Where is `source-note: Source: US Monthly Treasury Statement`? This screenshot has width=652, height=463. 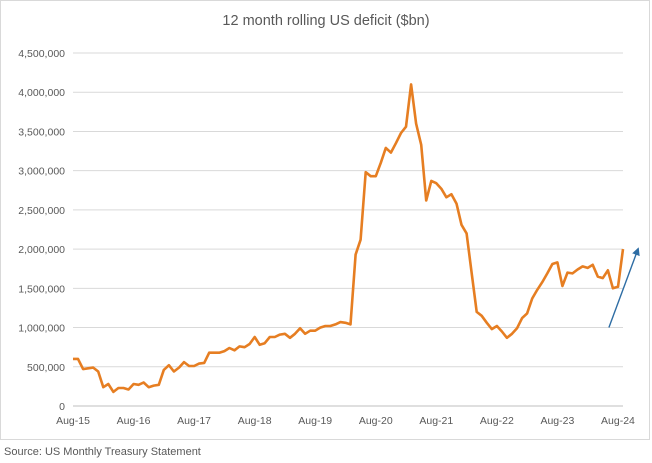
source-note: Source: US Monthly Treasury Statement is located at coordinates (102, 452).